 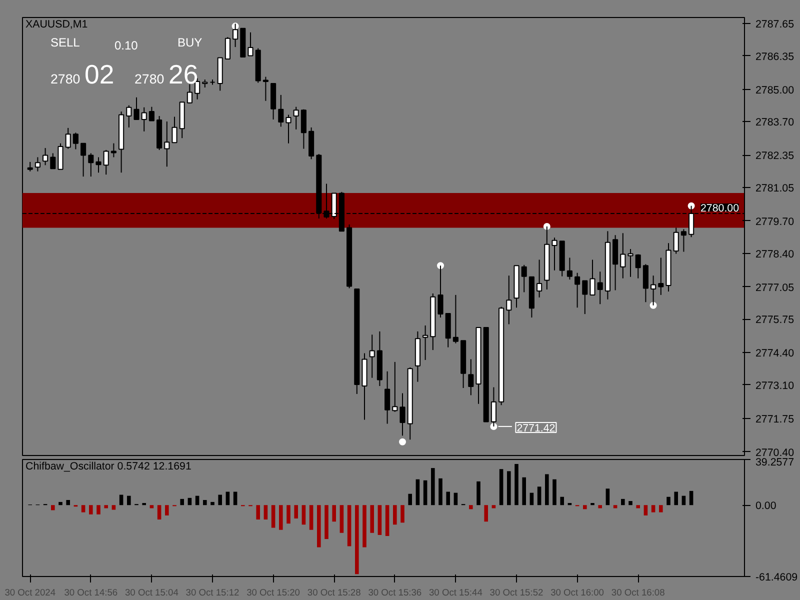 I want to click on point, so click(x=402, y=442).